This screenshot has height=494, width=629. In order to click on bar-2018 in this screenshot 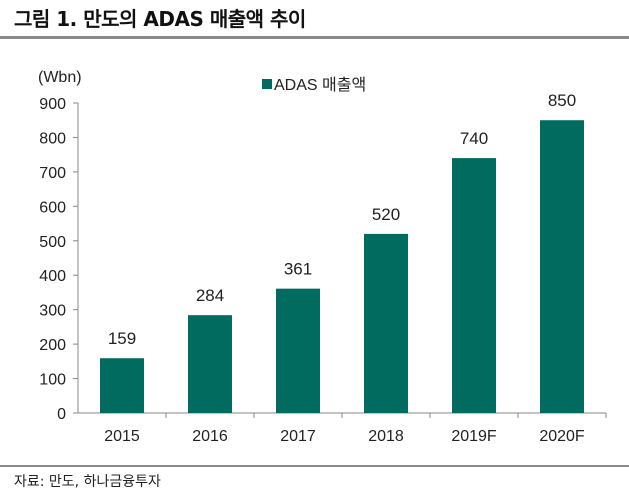, I will do `click(386, 323)`.